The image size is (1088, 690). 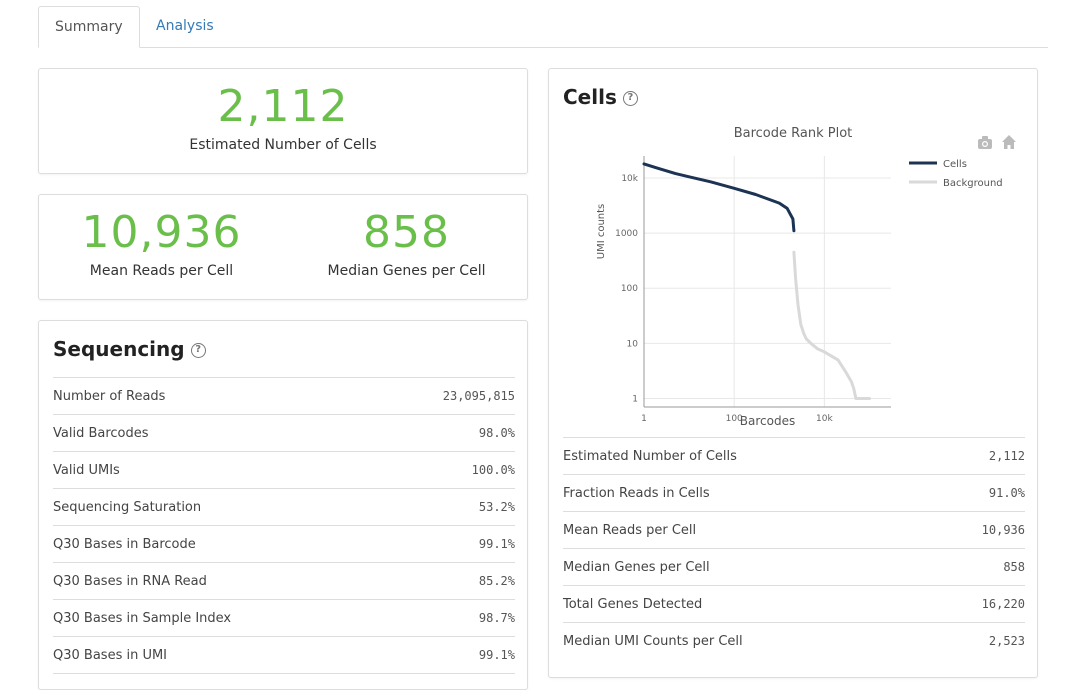 What do you see at coordinates (635, 399) in the screenshot?
I see `y-tick-label: 1` at bounding box center [635, 399].